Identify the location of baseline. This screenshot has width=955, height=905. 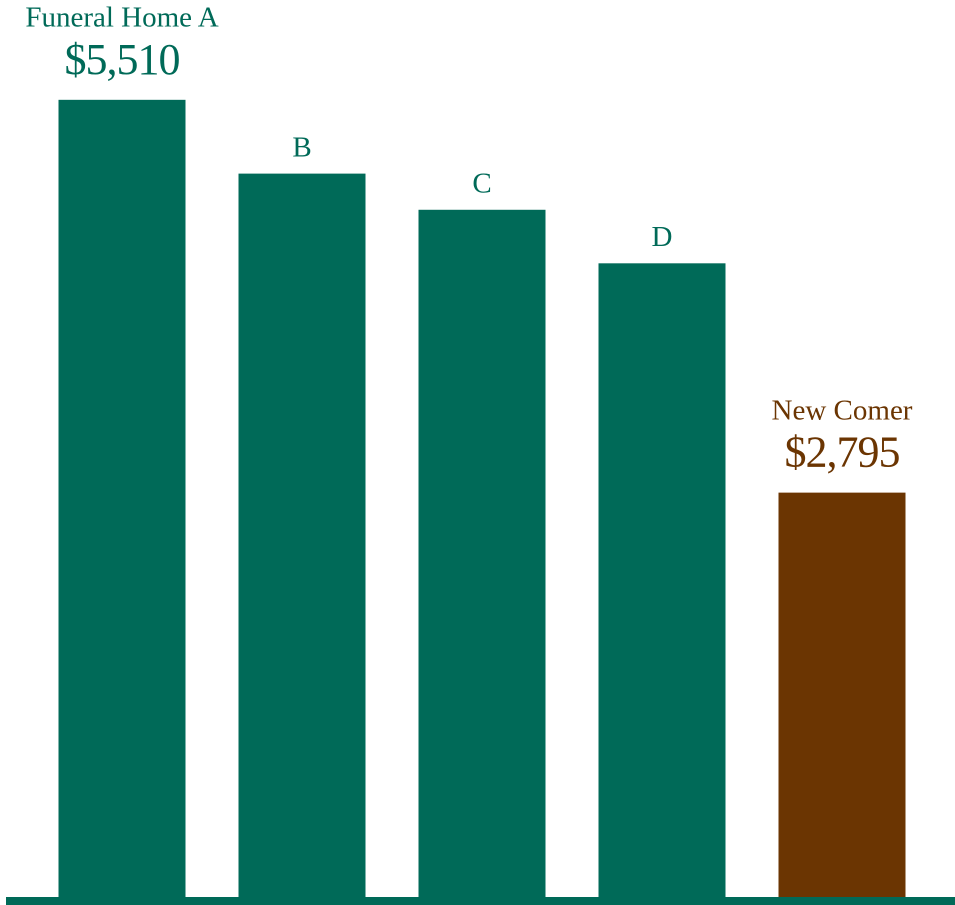
(480, 901).